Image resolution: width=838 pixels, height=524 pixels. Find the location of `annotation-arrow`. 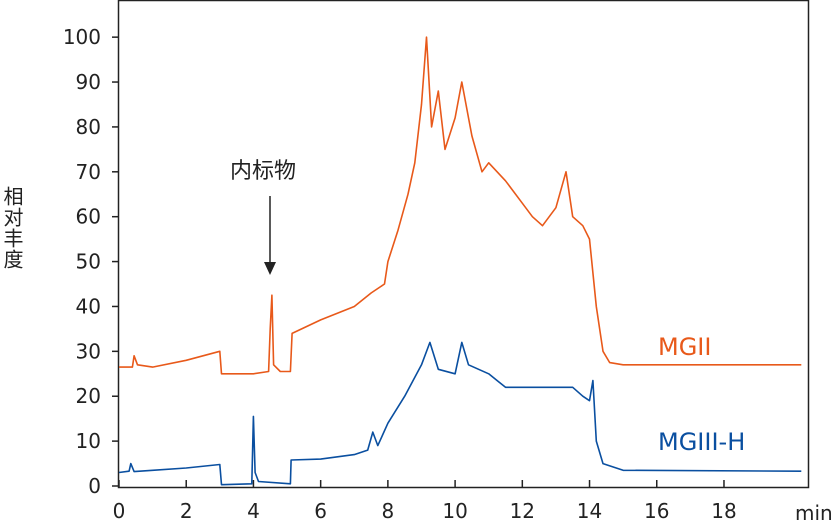

annotation-arrow is located at coordinates (270, 235).